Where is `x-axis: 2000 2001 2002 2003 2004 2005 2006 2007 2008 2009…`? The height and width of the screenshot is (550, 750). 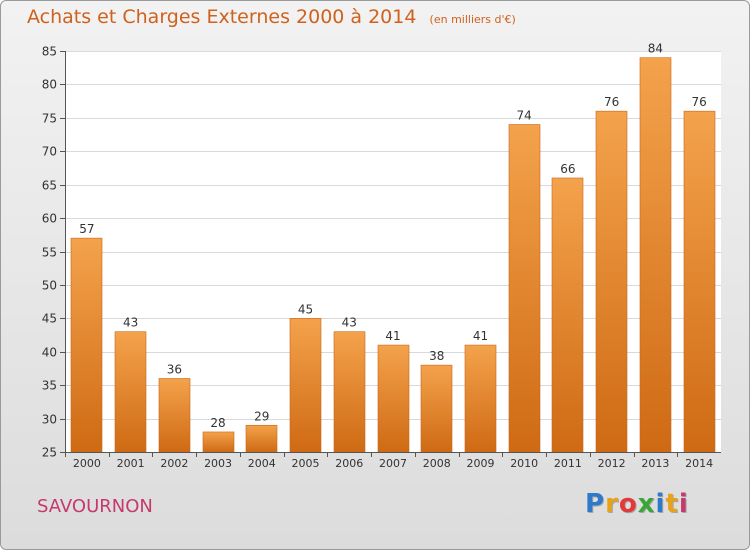
x-axis: 2000 2001 2002 2003 2004 2005 2006 2007 2008 2009… is located at coordinates (393, 461).